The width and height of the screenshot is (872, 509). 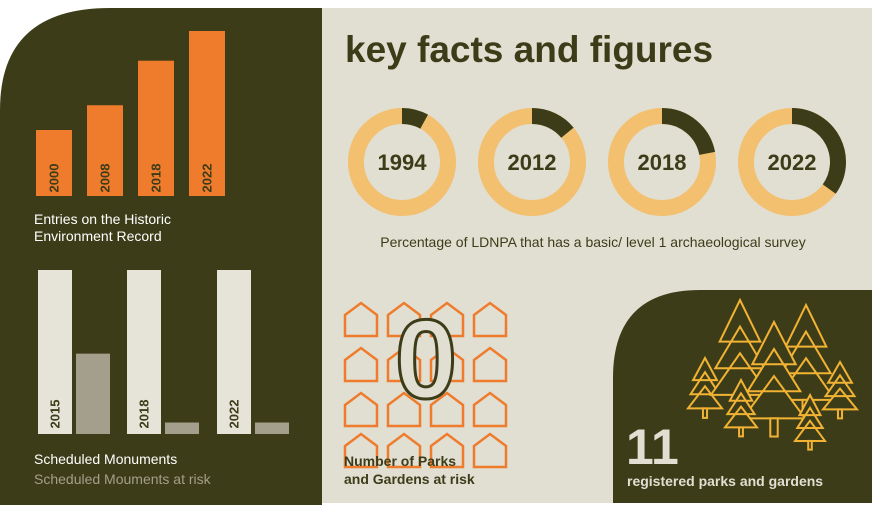 I want to click on monuments-at-risk-bar-2015, so click(x=93, y=393).